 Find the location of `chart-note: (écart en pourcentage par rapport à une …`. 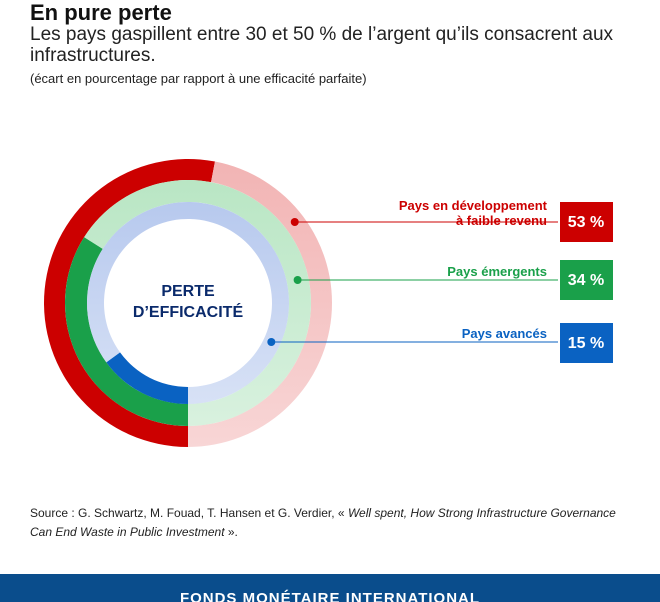

chart-note: (écart en pourcentage par rapport à une … is located at coordinates (198, 78).